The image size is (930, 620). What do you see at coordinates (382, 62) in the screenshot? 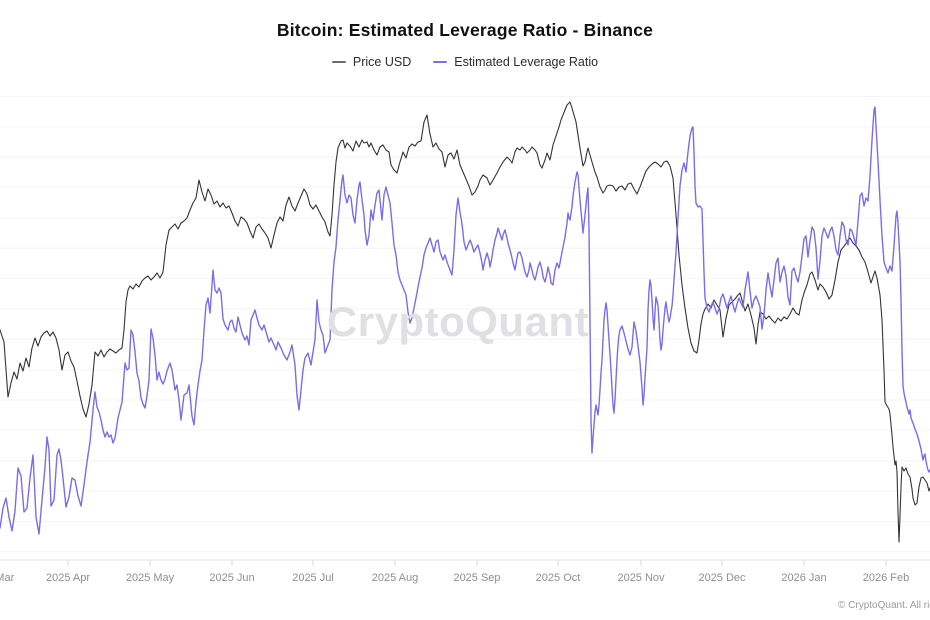
I see `legend-label-price-usd: Price USD` at bounding box center [382, 62].